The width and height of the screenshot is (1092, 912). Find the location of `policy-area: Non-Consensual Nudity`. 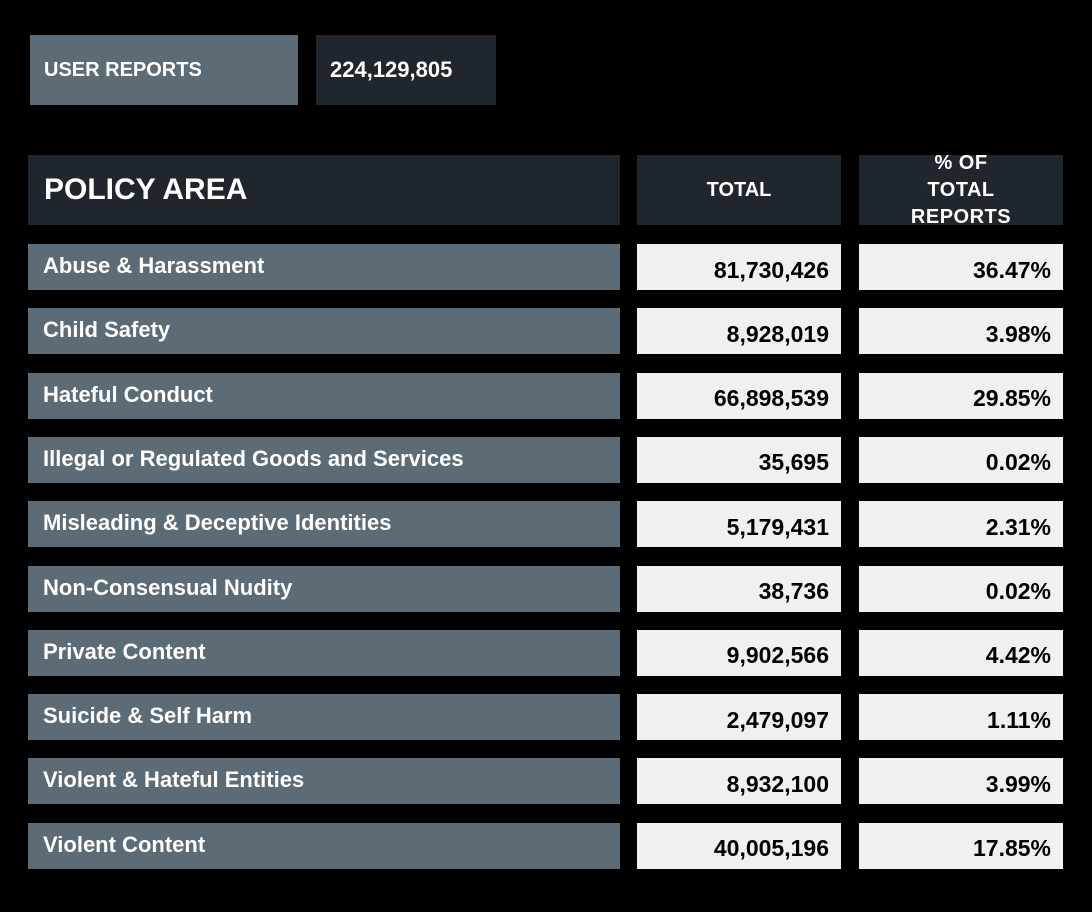

policy-area: Non-Consensual Nudity is located at coordinates (324, 588).